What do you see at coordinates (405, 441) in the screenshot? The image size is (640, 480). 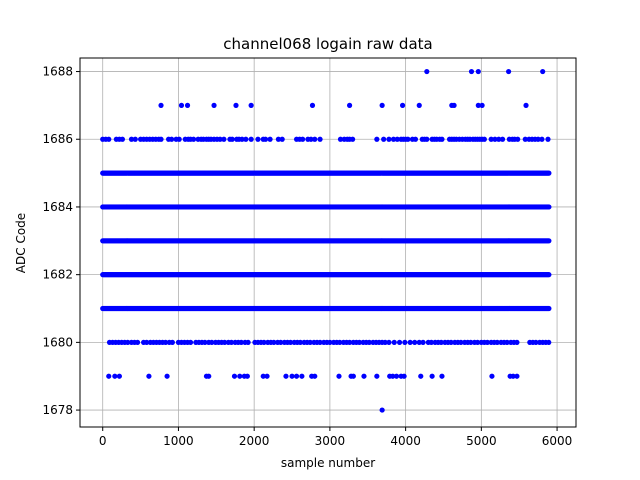 I see `x-tick-label: 4000` at bounding box center [405, 441].